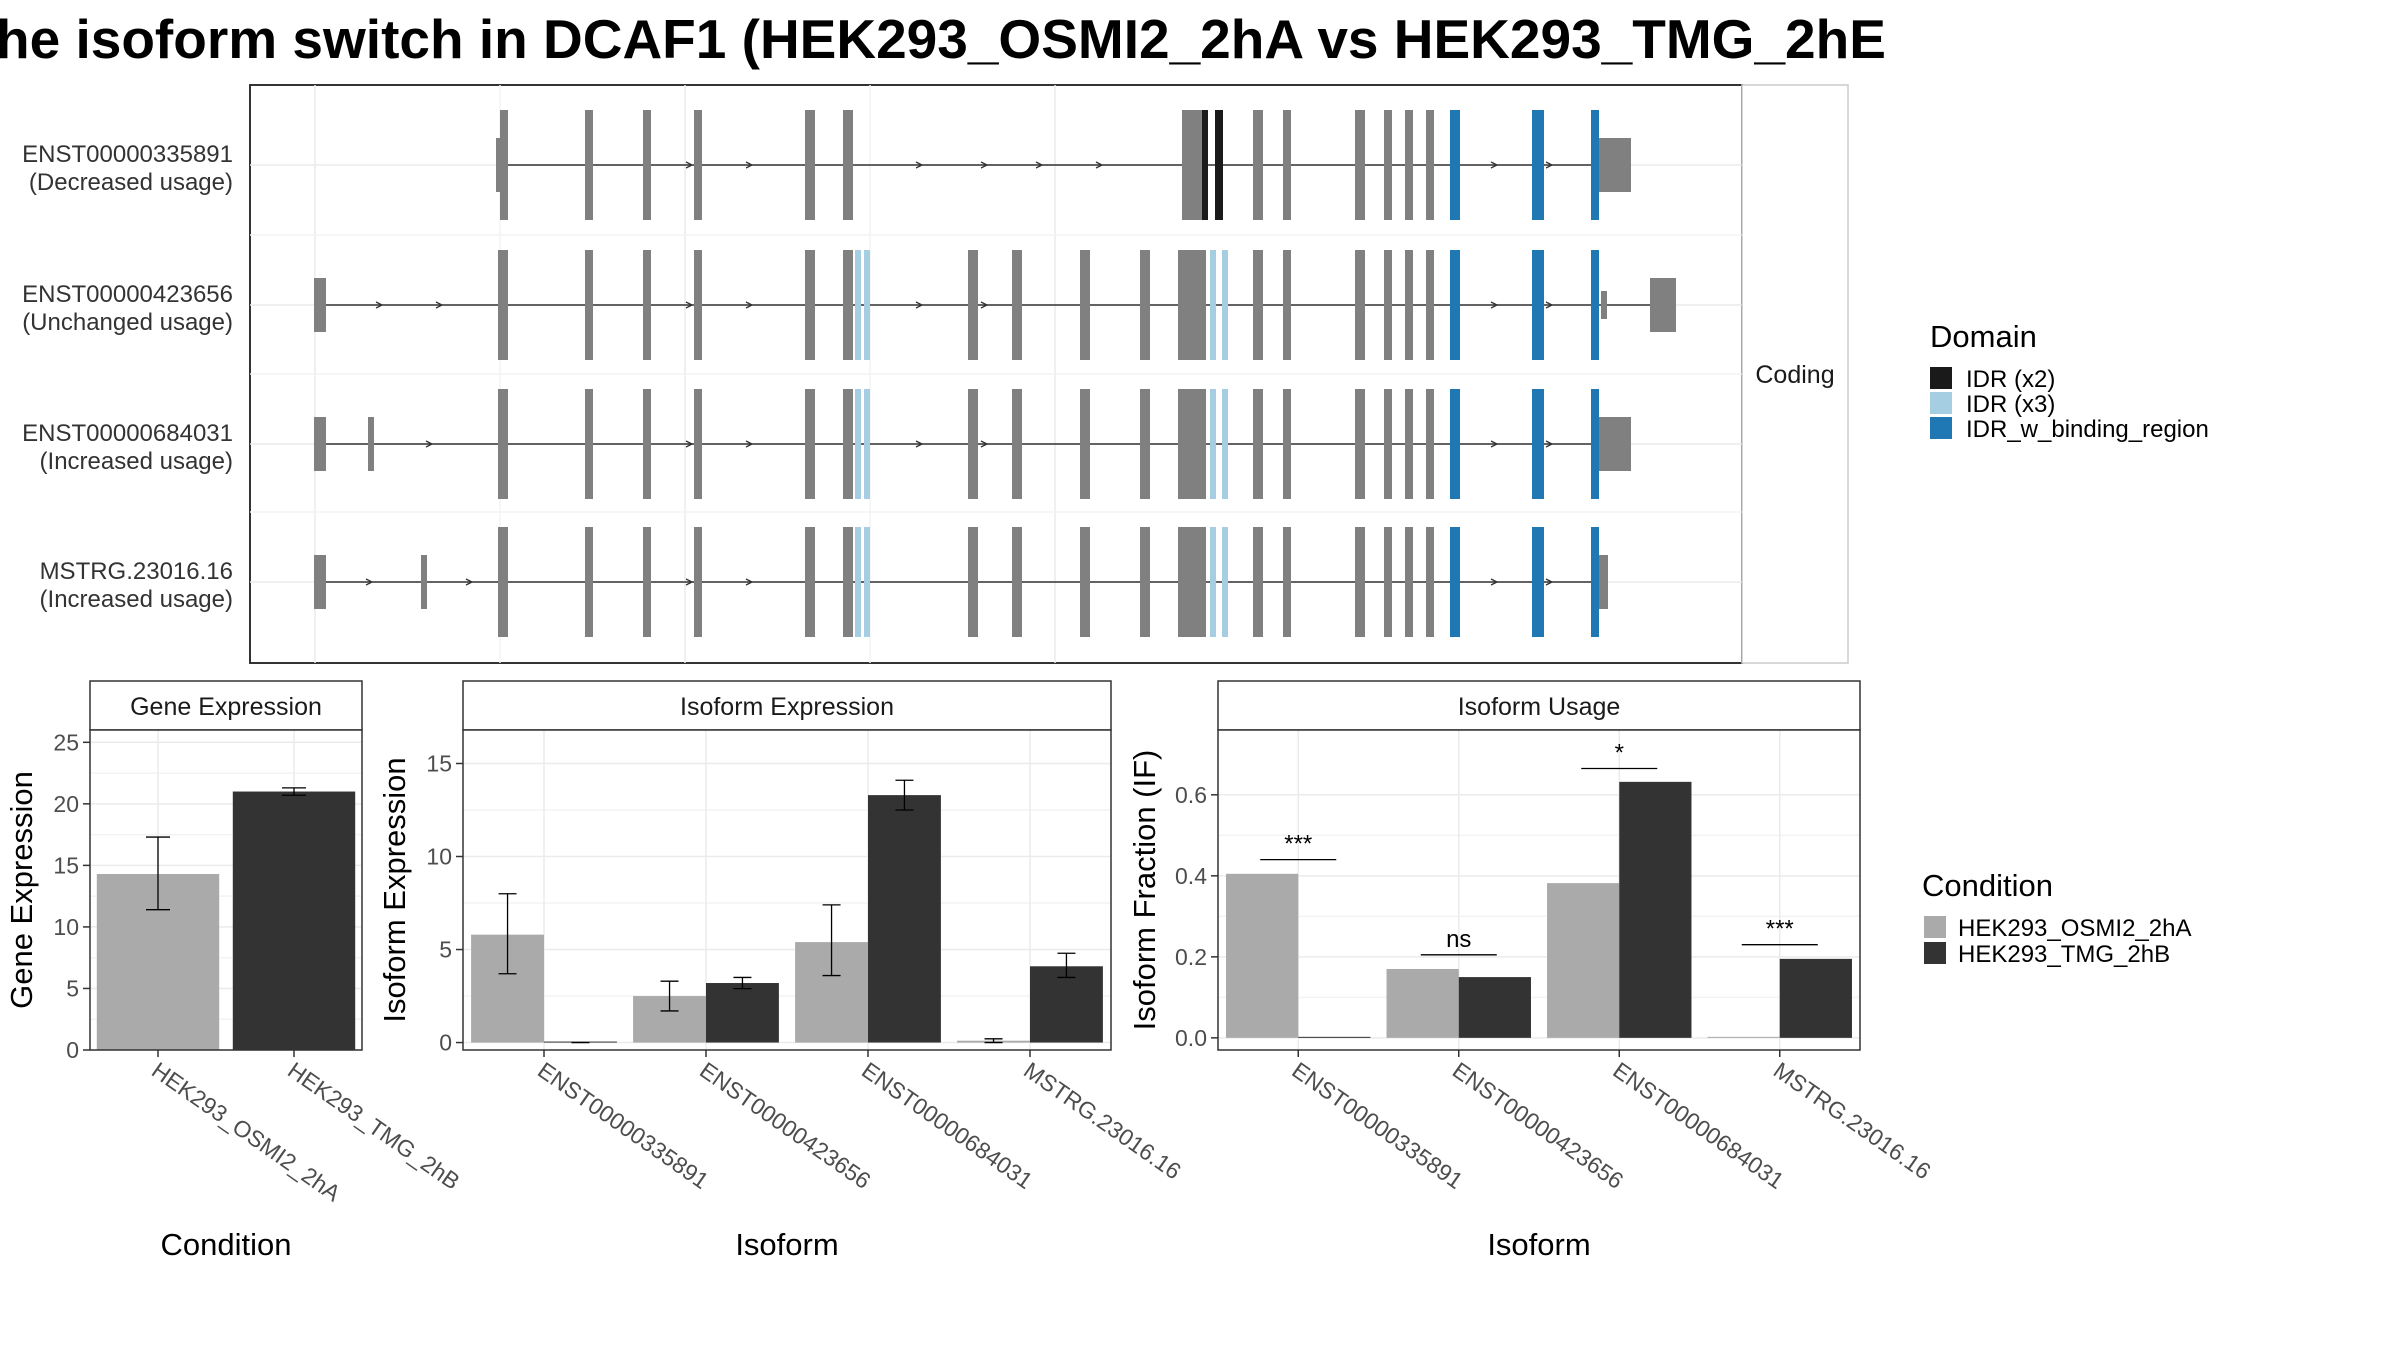 This screenshot has width=2400, height=1350. I want to click on legend-label-2: IDR_w_binding_region, so click(2087, 429).